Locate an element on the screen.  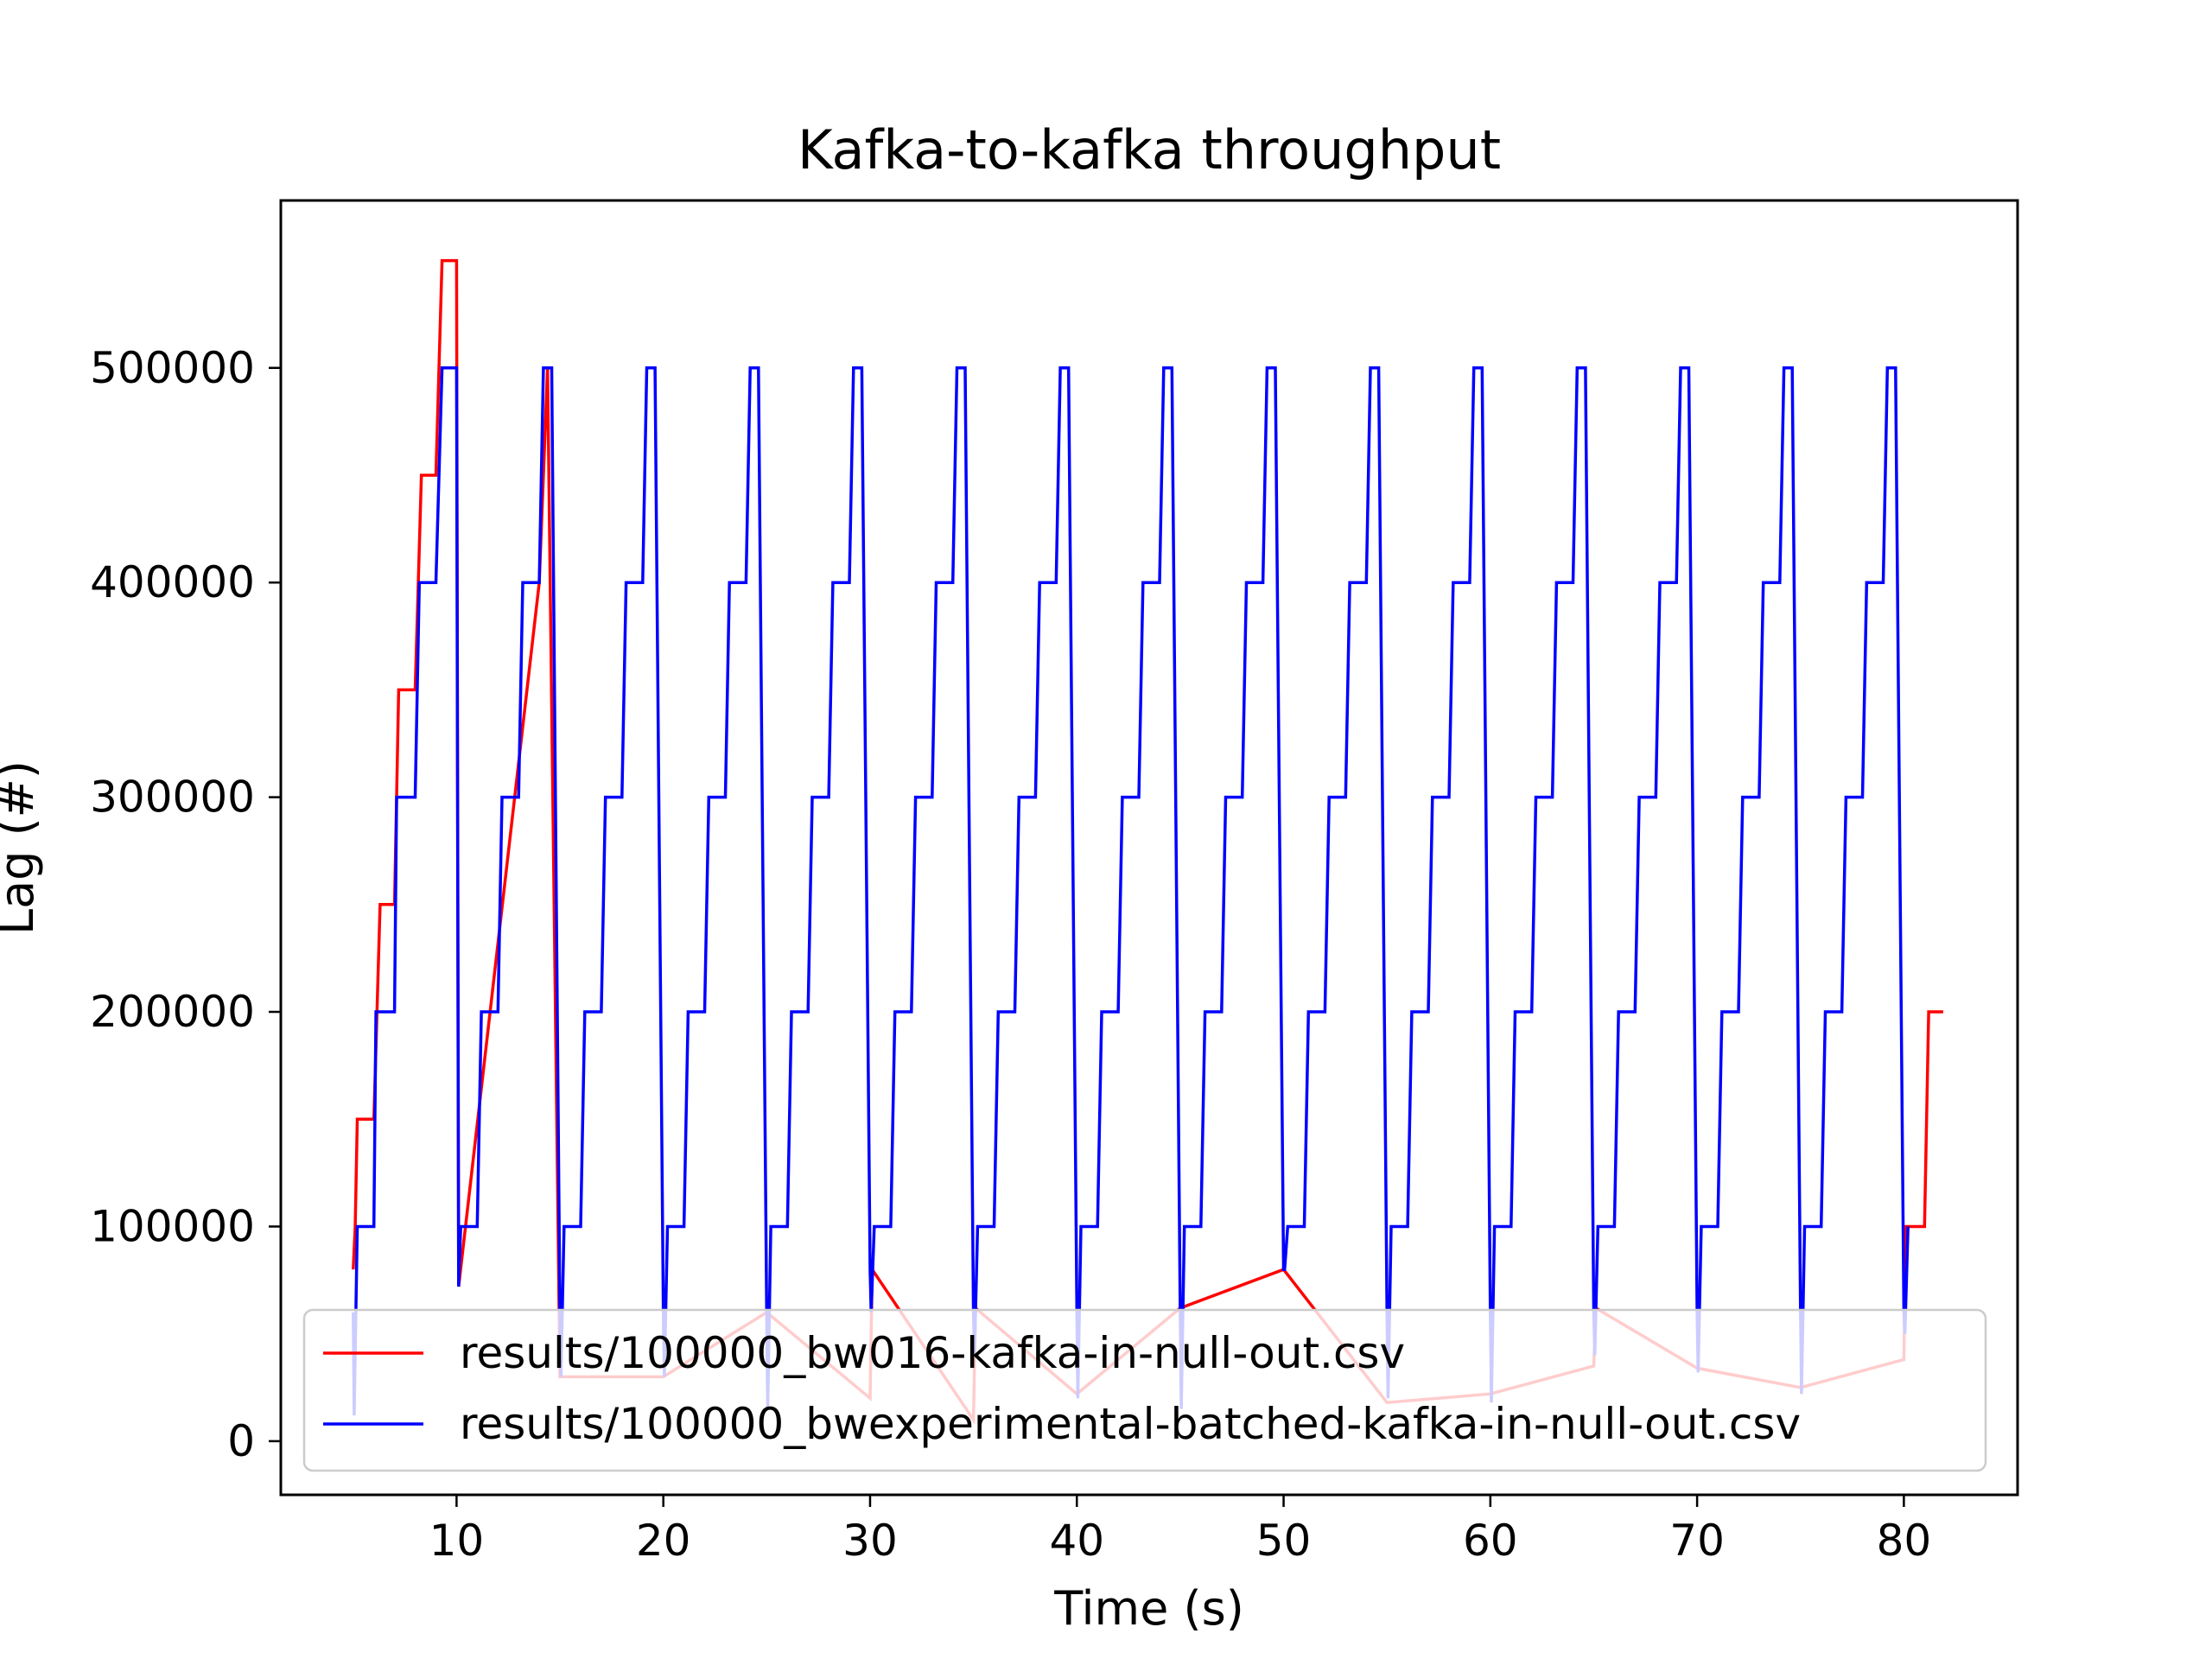
y-tick-label: 0 is located at coordinates (241, 1441).